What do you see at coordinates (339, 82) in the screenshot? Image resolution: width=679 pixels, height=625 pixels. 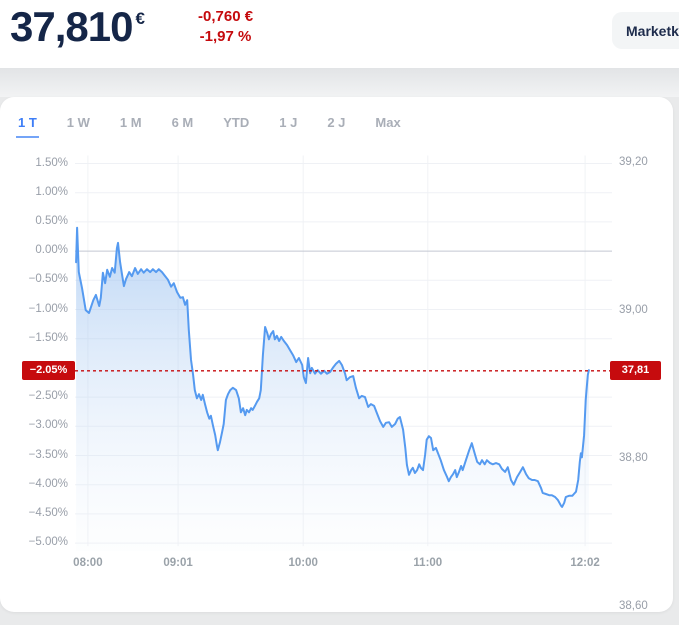 I see `background-band` at bounding box center [339, 82].